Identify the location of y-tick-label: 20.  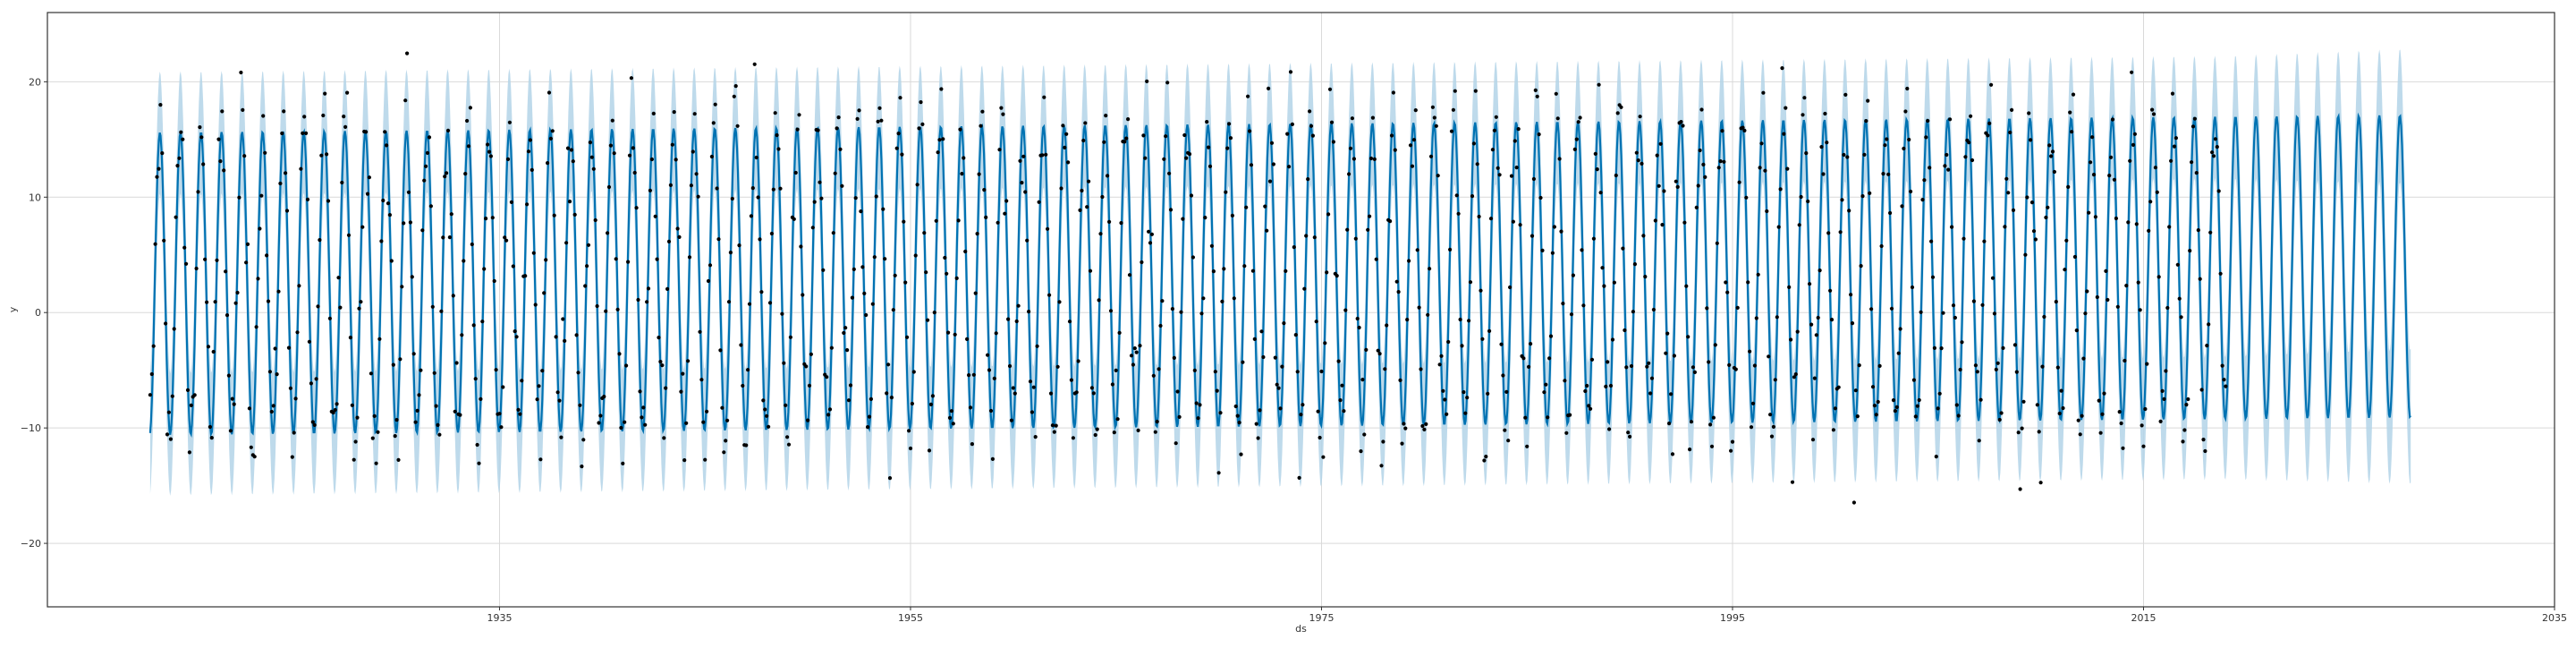
(35, 82).